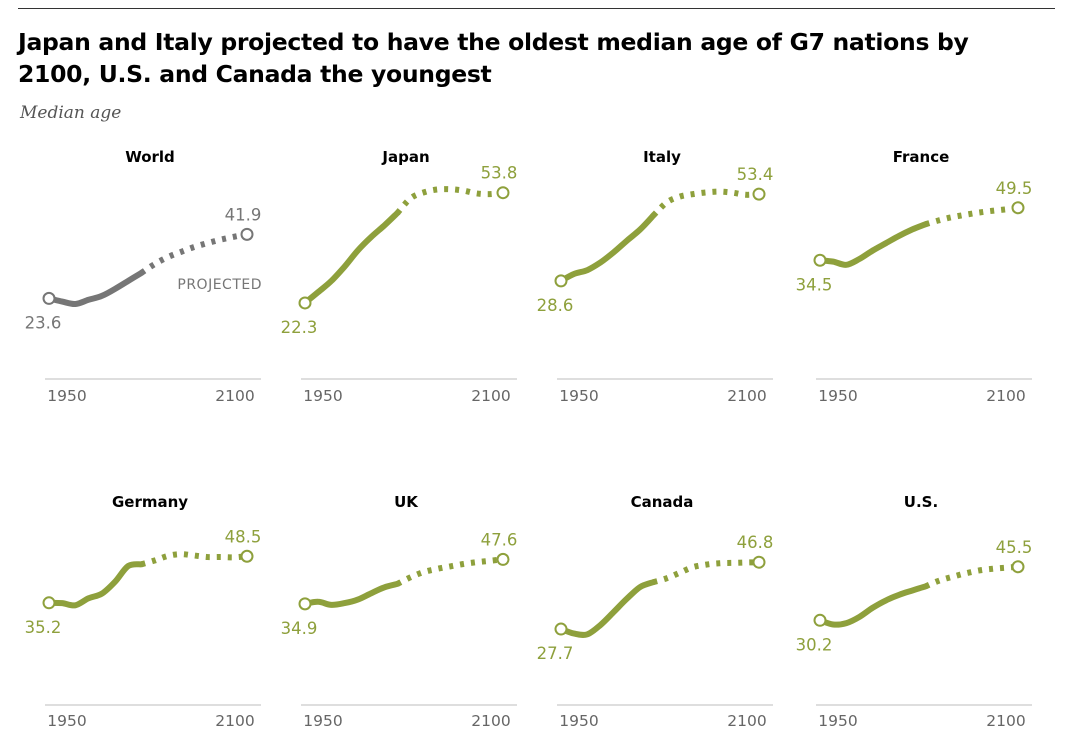  I want to click on series-line-projected-france, so click(971, 216).